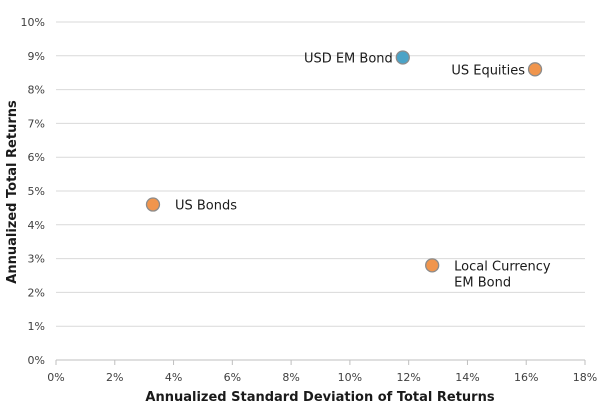 The height and width of the screenshot is (414, 600). I want to click on y-tick-label: 0%, so click(36, 360).